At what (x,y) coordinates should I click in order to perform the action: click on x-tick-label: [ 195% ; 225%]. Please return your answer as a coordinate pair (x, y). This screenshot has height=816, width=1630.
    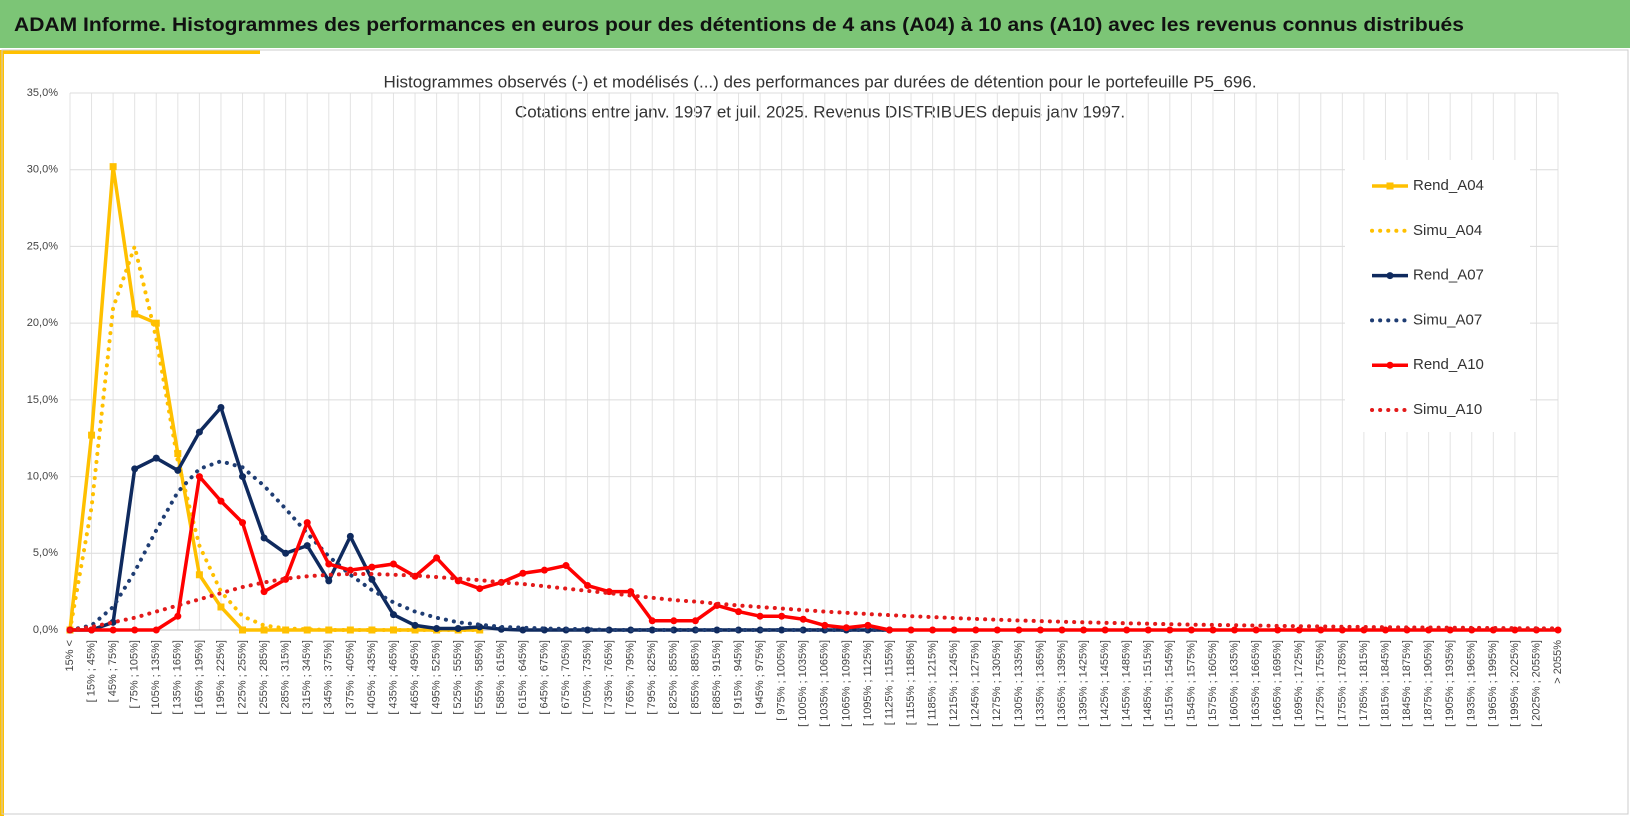
    Looking at the image, I should click on (221, 677).